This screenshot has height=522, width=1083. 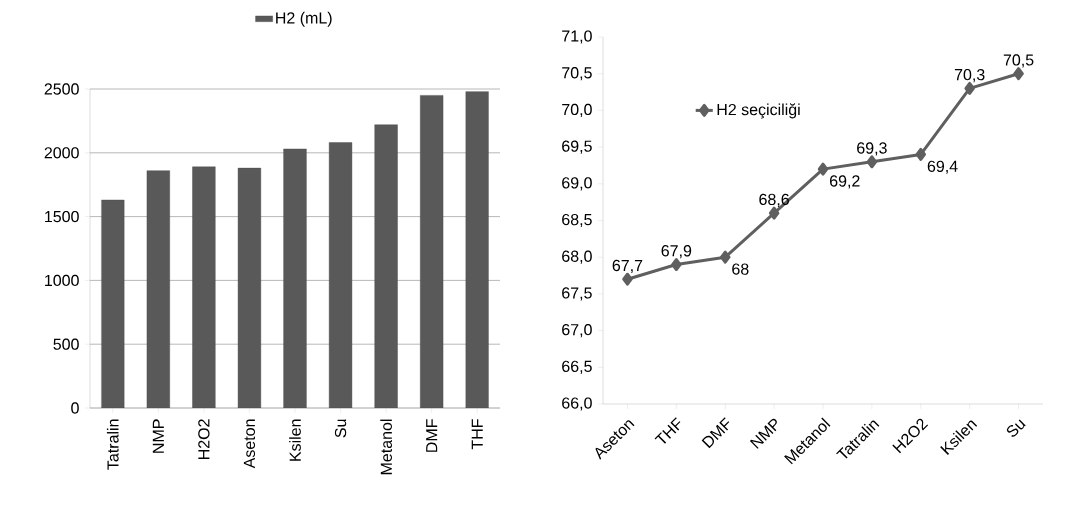 I want to click on x-tick-label: Aseton, so click(x=249, y=444).